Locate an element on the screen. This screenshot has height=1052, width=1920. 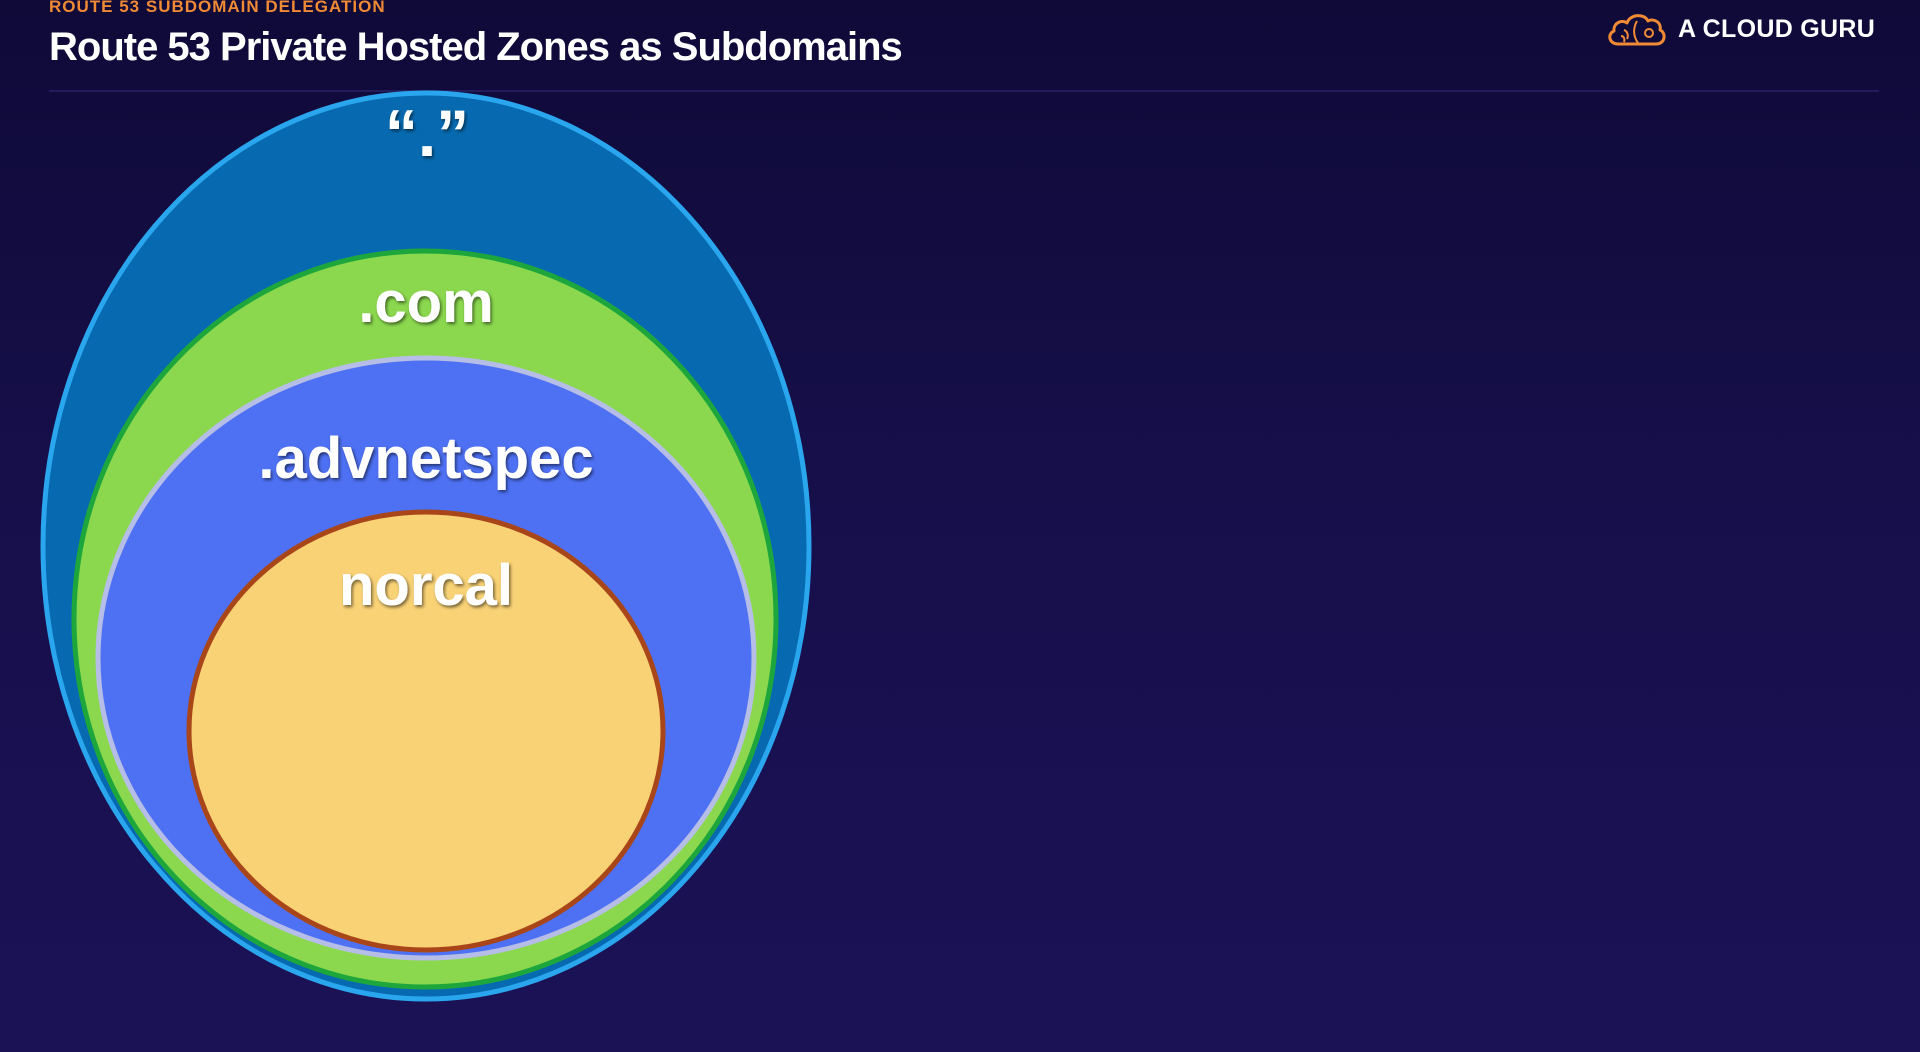
section-label: ROUTE 53 SUBDOMAIN DELEGATION is located at coordinates (217, 8).